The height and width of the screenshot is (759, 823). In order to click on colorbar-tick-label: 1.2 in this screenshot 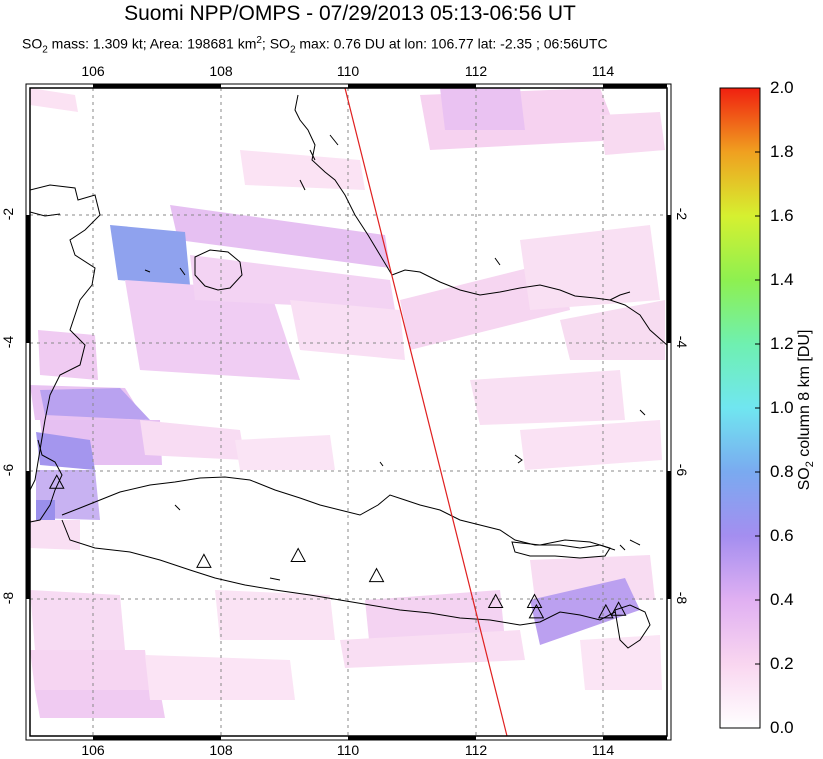, I will do `click(782, 343)`.